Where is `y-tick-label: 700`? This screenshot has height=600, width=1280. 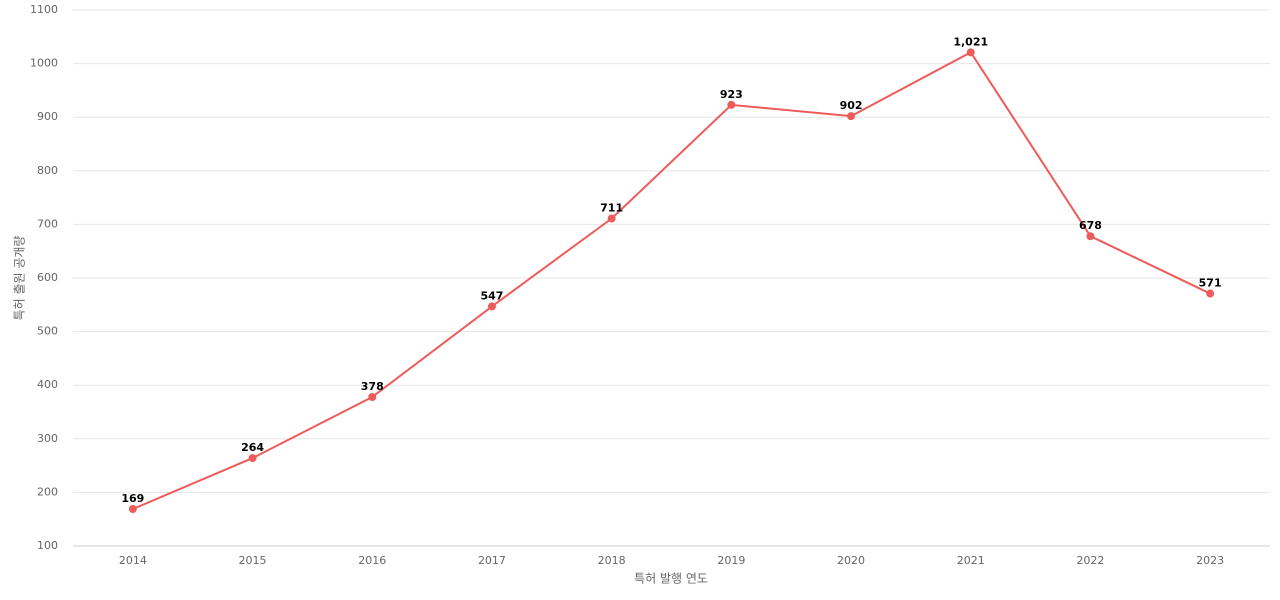
y-tick-label: 700 is located at coordinates (47, 223).